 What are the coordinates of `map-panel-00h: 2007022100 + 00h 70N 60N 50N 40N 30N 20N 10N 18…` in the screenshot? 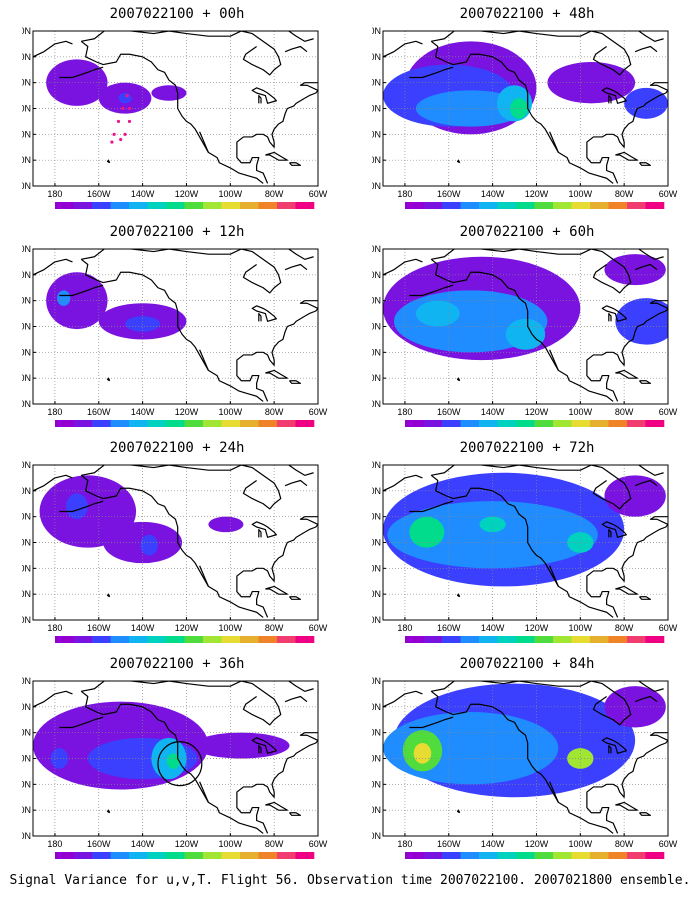 It's located at (187, 108).